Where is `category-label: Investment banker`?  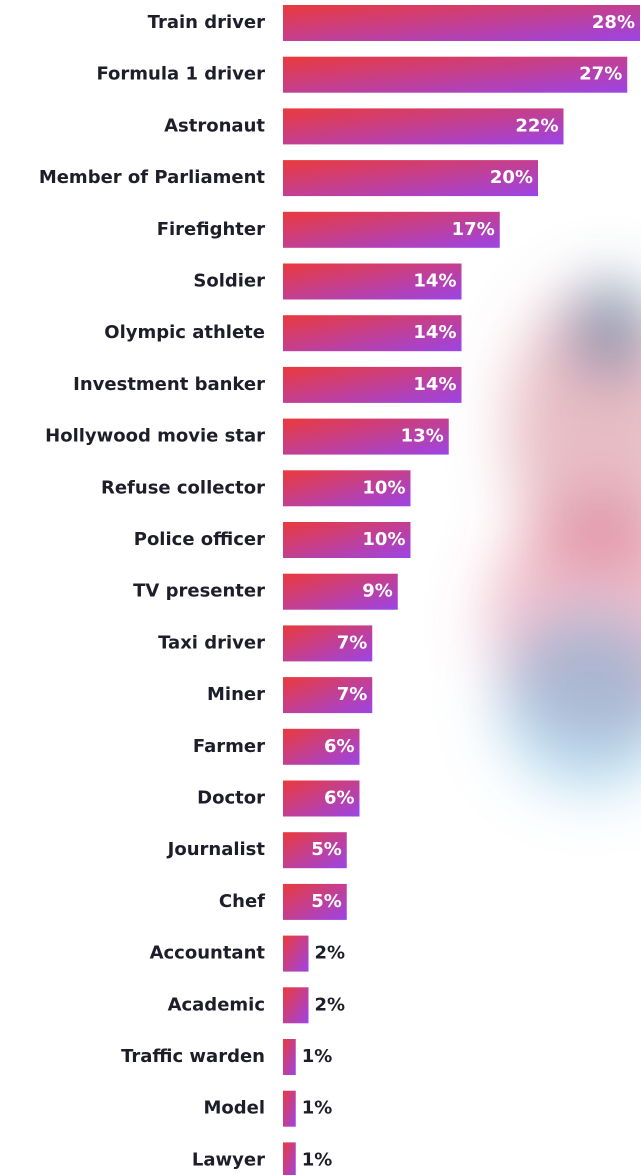
category-label: Investment banker is located at coordinates (169, 384).